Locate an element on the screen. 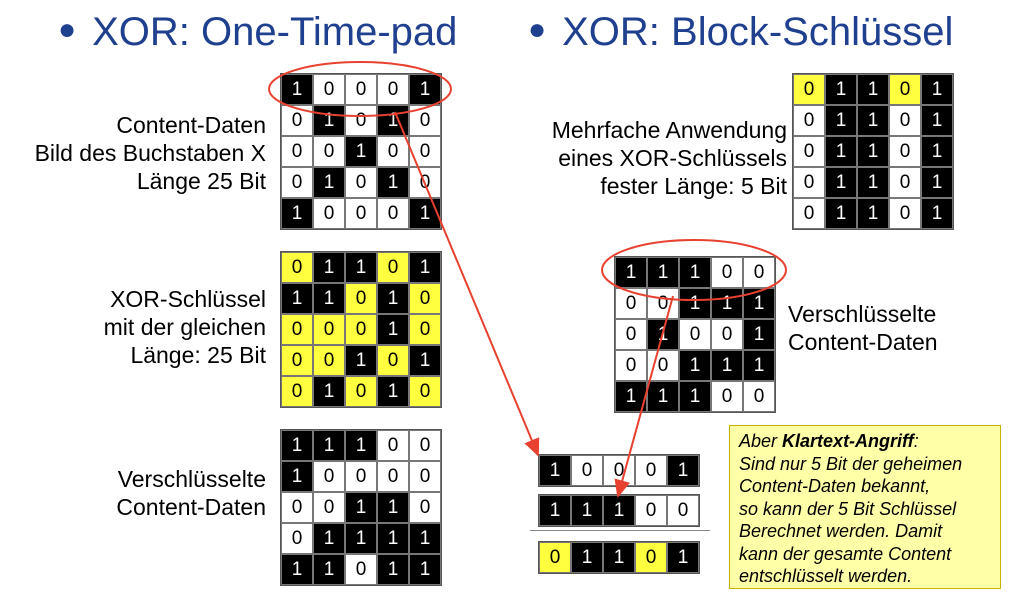 The width and height of the screenshot is (1024, 596). title-one-time-pad: ● XOR: One-Time-pad is located at coordinates (257, 32).